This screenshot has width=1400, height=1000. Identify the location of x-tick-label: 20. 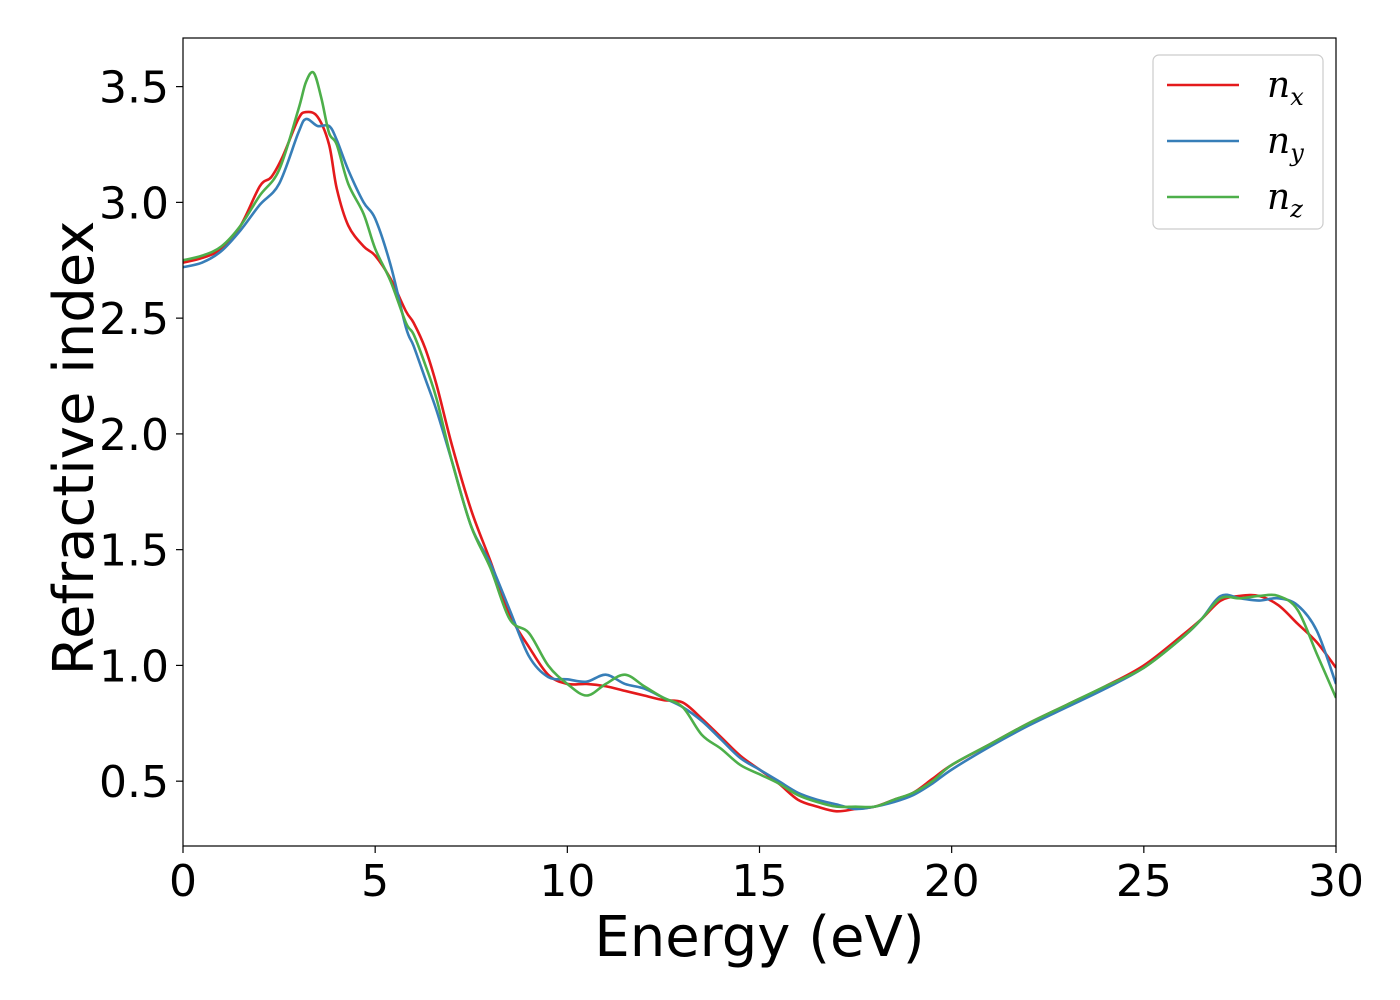
(952, 881).